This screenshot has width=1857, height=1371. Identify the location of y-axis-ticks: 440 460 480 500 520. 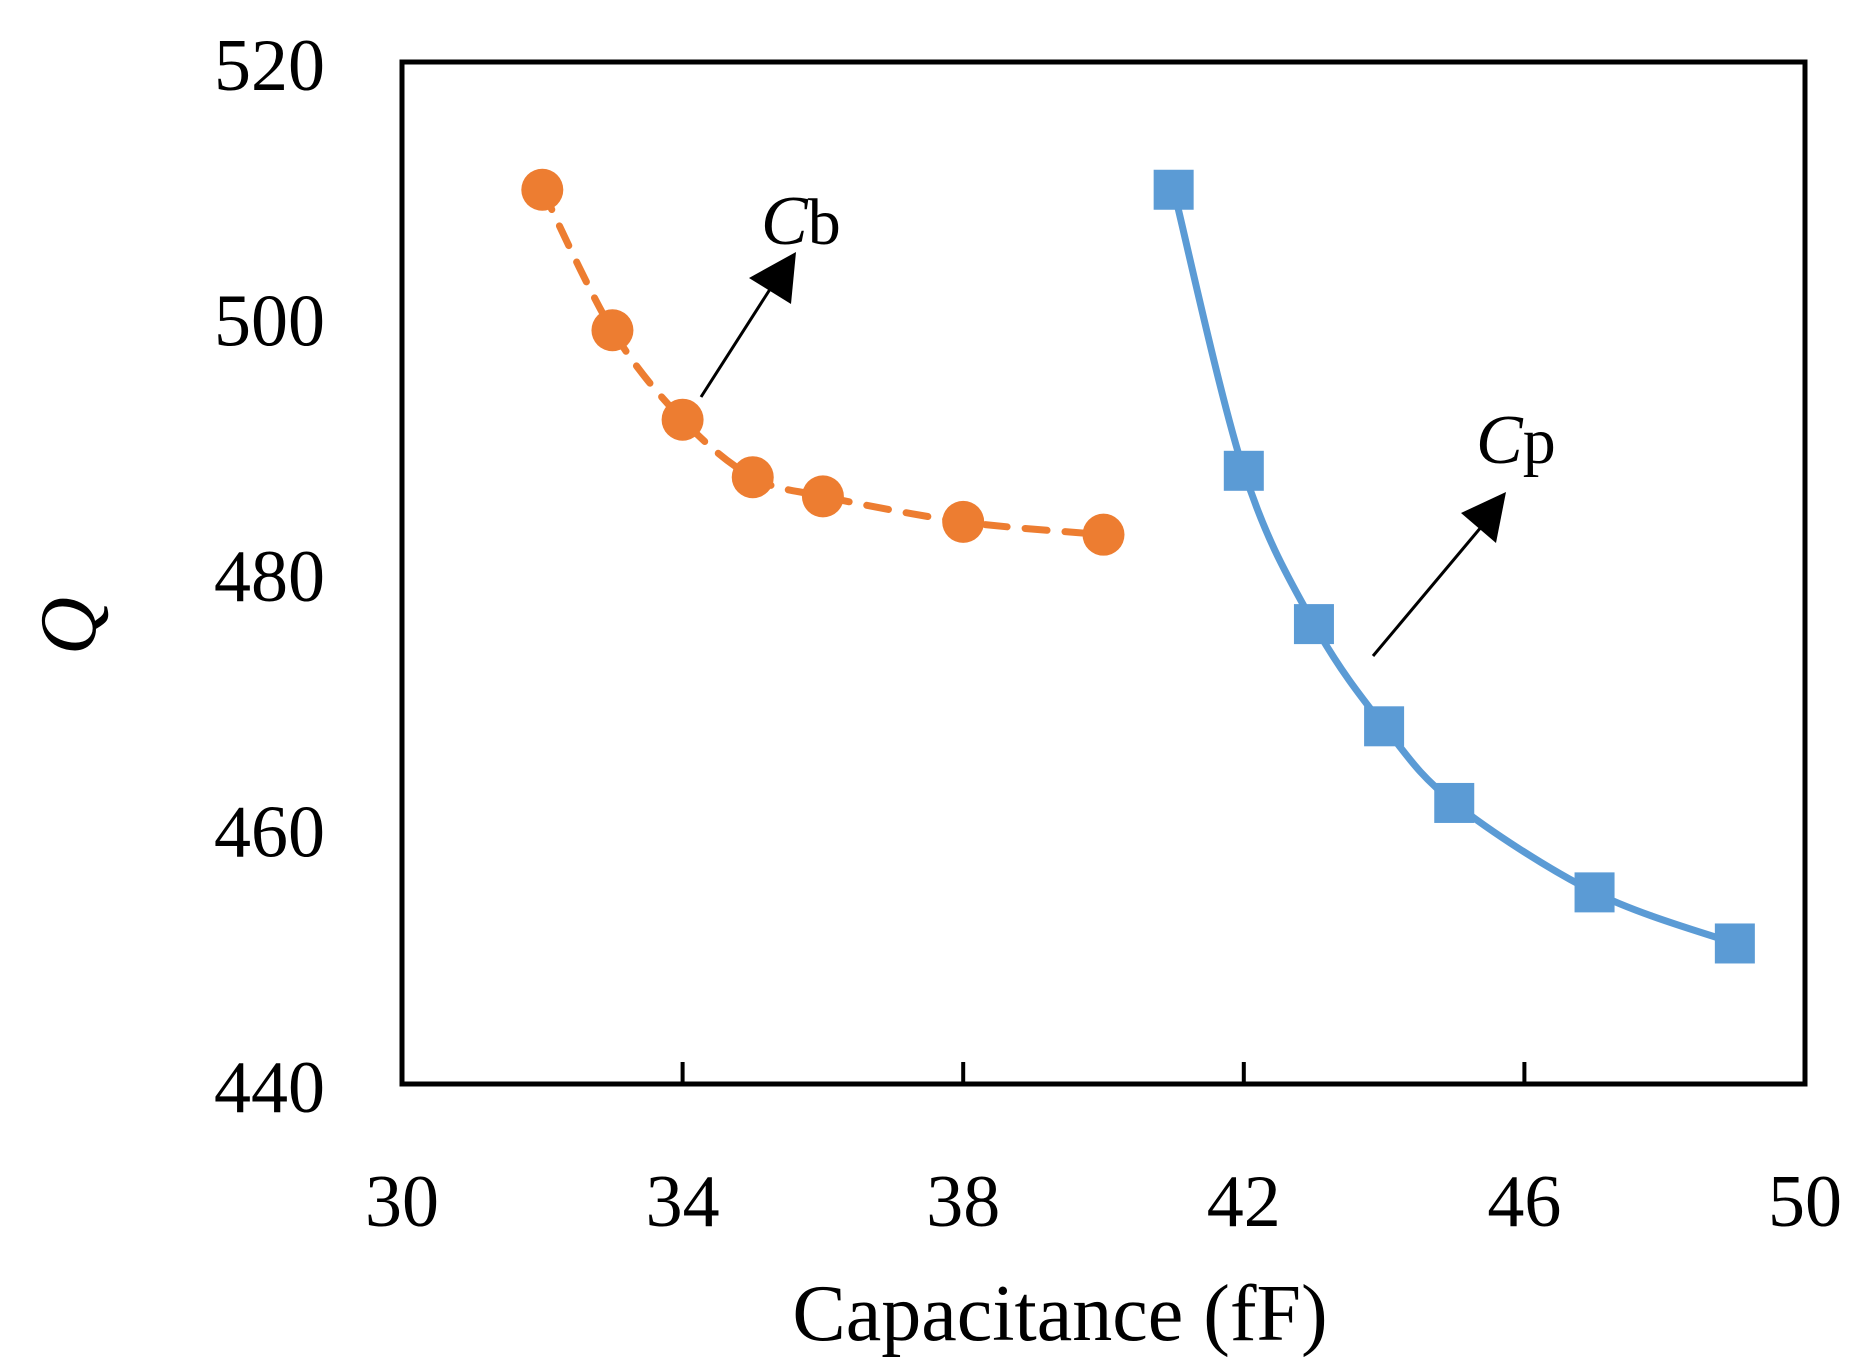
(269, 577).